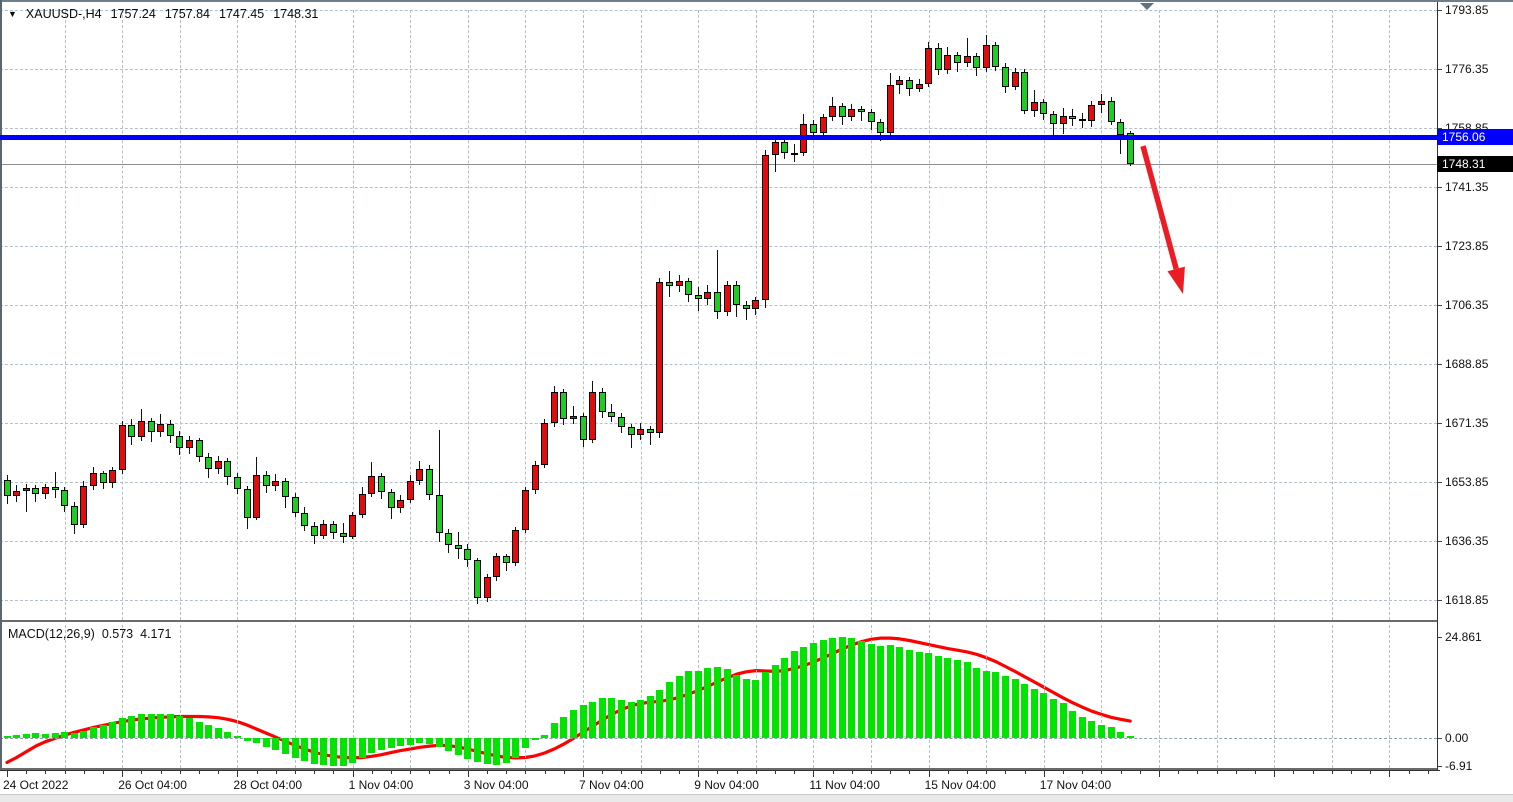  Describe the element at coordinates (12, 14) in the screenshot. I see `symbol-dropdown-icon: ▼` at that location.